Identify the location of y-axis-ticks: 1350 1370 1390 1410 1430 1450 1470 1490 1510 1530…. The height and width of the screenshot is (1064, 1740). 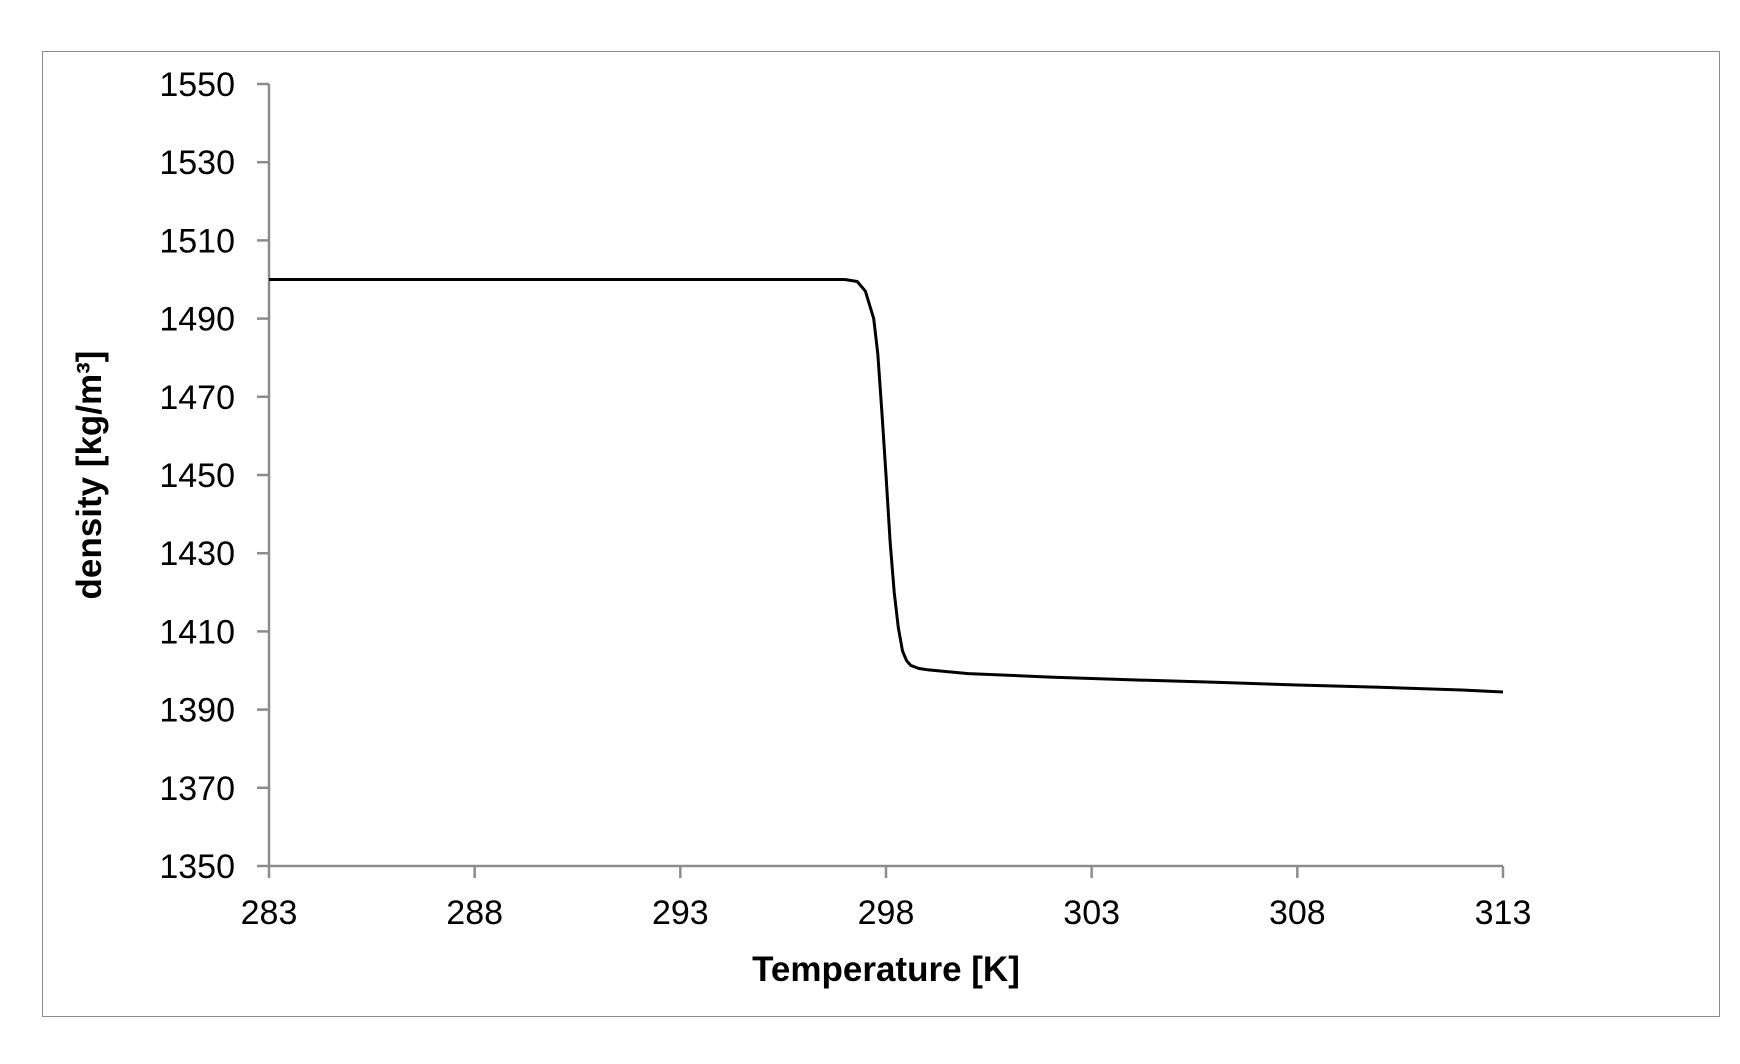
(214, 476).